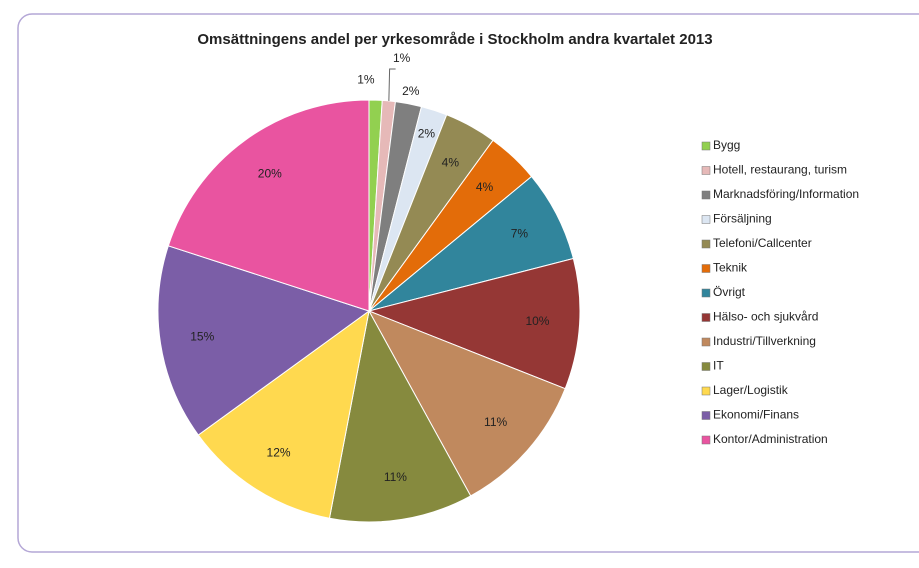  What do you see at coordinates (762, 243) in the screenshot?
I see `legend-label: Telefoni/Callcenter` at bounding box center [762, 243].